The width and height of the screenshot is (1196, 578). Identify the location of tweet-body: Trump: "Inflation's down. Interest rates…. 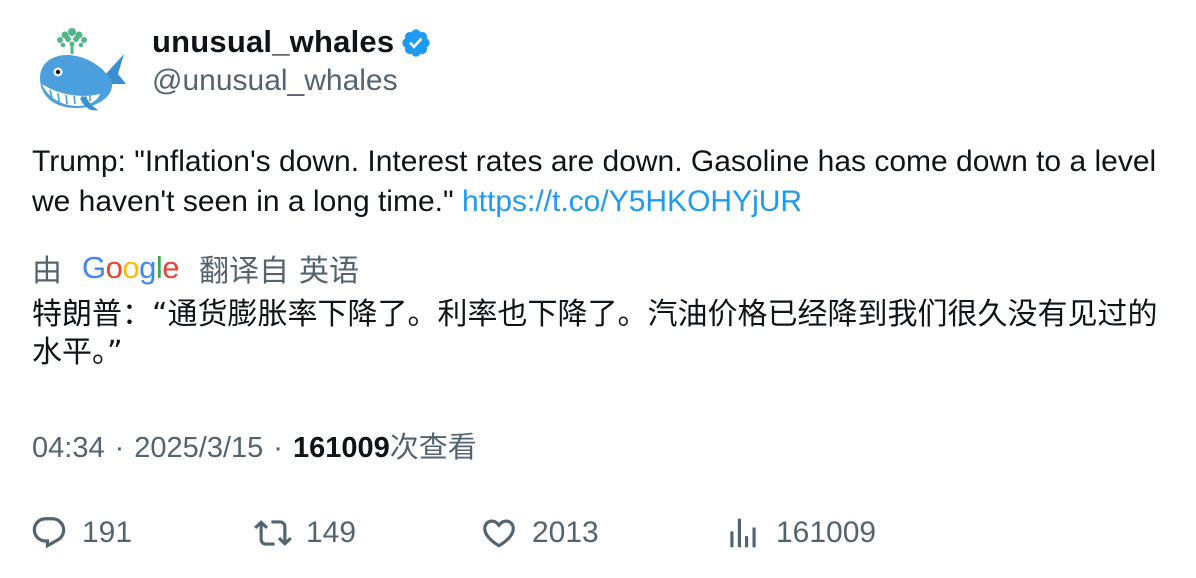
(594, 181).